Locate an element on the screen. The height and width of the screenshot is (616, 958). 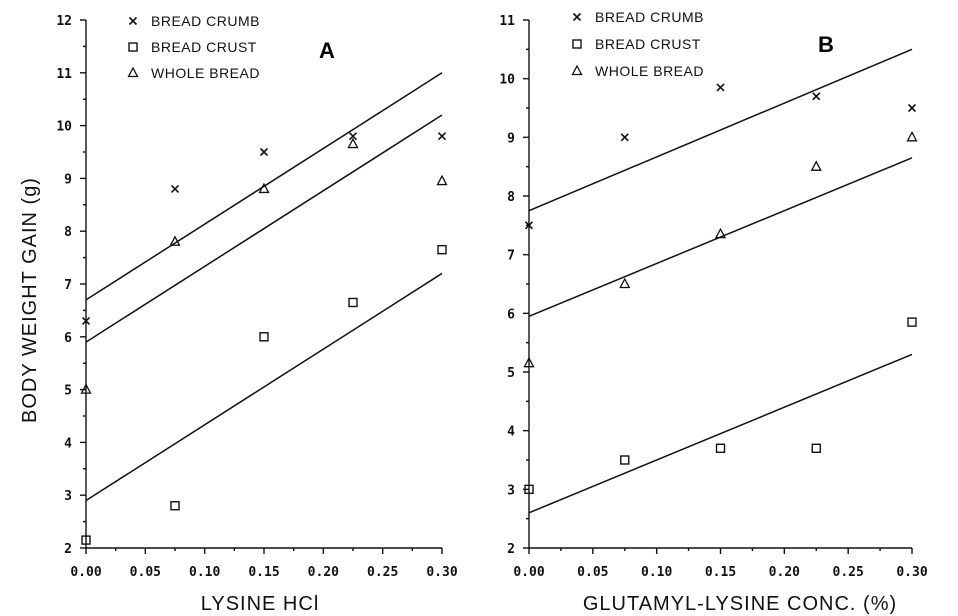
x-axis-label: GLUTAMYL-LYSINE CONC. (%) is located at coordinates (740, 604).